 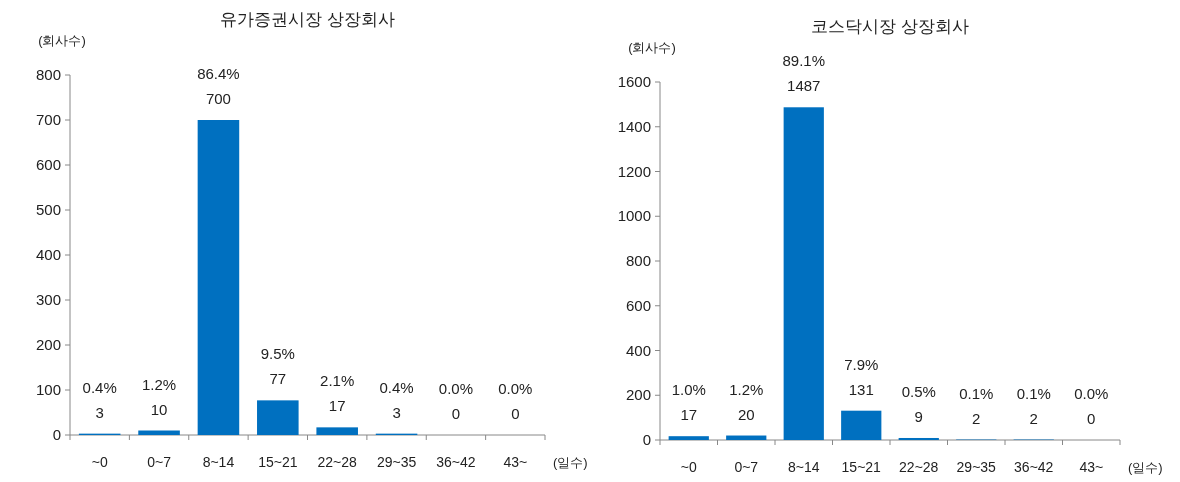 What do you see at coordinates (278, 379) in the screenshot?
I see `data-label: 77` at bounding box center [278, 379].